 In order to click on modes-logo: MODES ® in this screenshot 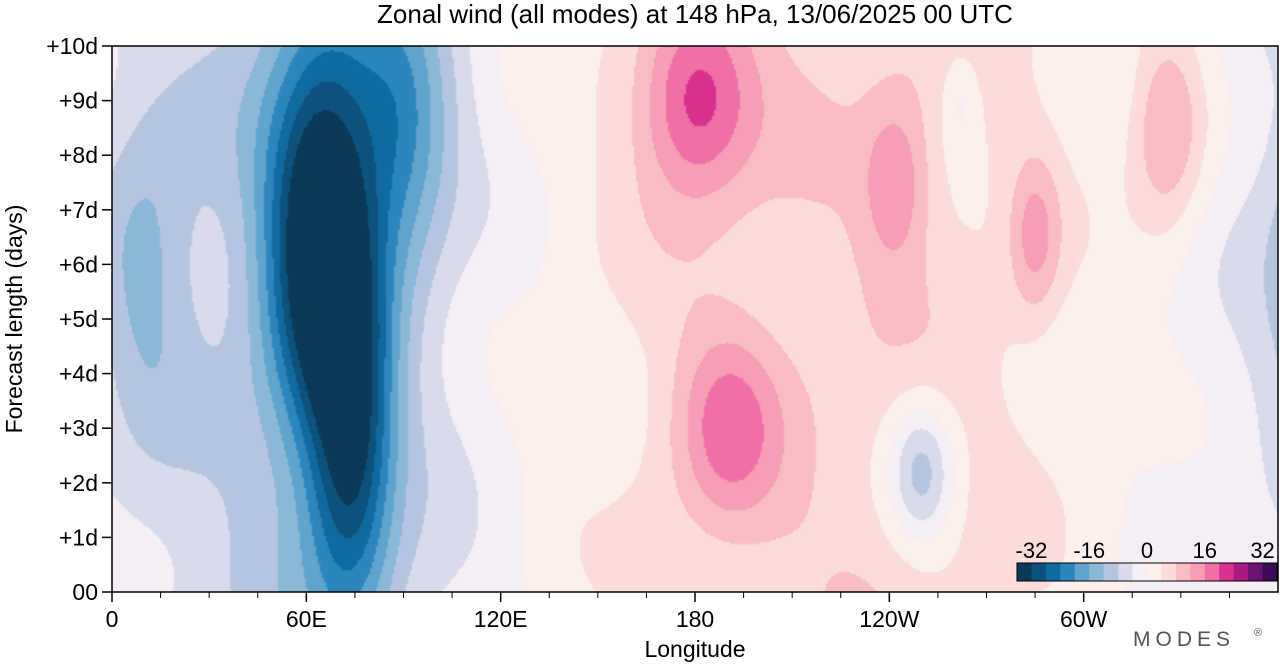, I will do `click(1197, 639)`.